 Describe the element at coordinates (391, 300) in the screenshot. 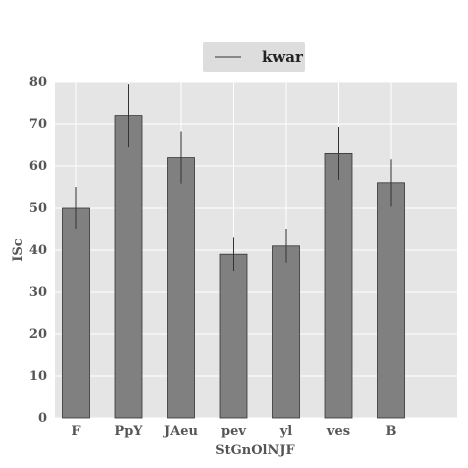

I see `bar-B` at that location.